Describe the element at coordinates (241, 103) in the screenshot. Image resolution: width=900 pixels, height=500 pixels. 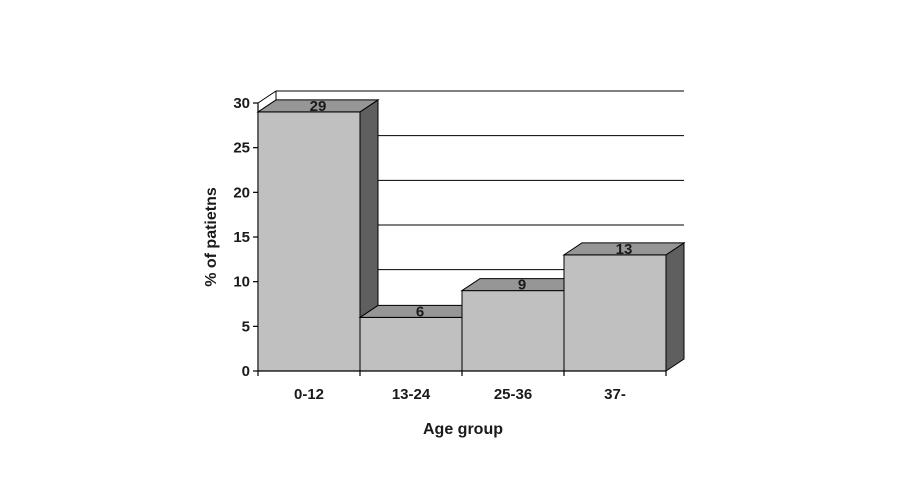
I see `y-tick-label: 30` at that location.